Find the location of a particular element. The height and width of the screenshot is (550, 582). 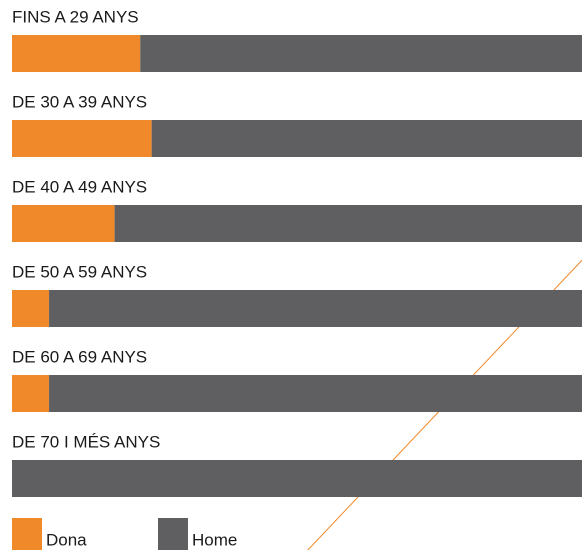

category-label: DE 40 A 49 ANYS is located at coordinates (79, 186).